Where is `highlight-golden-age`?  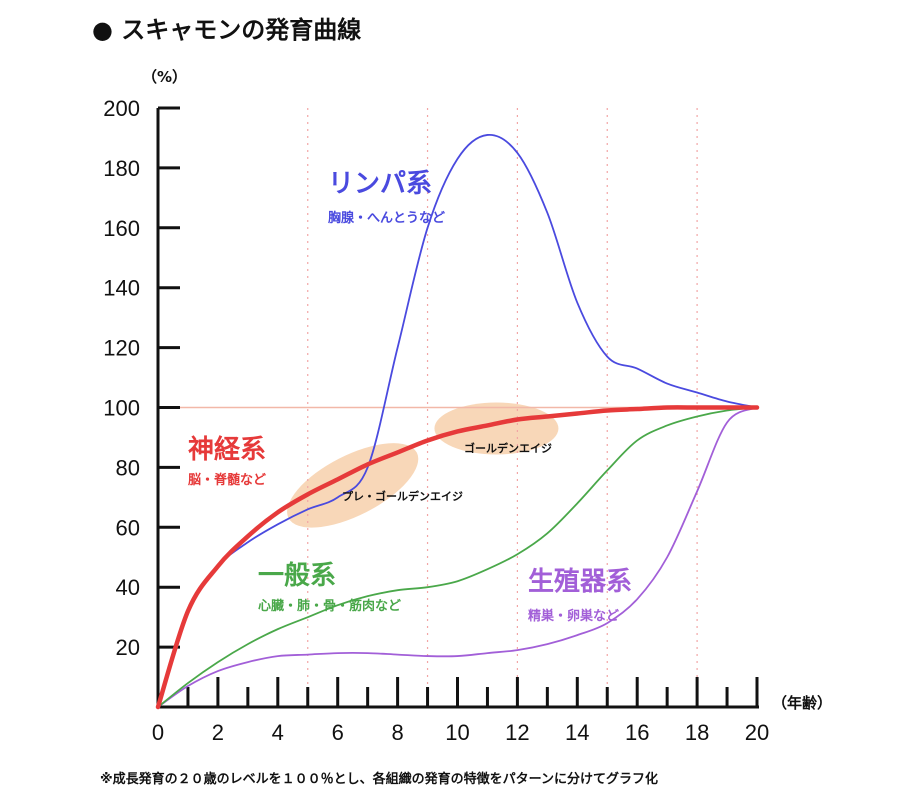 highlight-golden-age is located at coordinates (496, 428).